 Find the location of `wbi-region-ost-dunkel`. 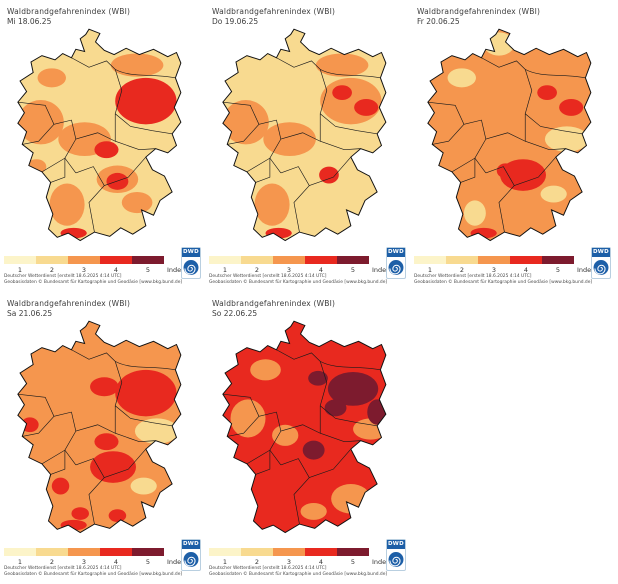

wbi-region-ost-dunkel is located at coordinates (376, 412).